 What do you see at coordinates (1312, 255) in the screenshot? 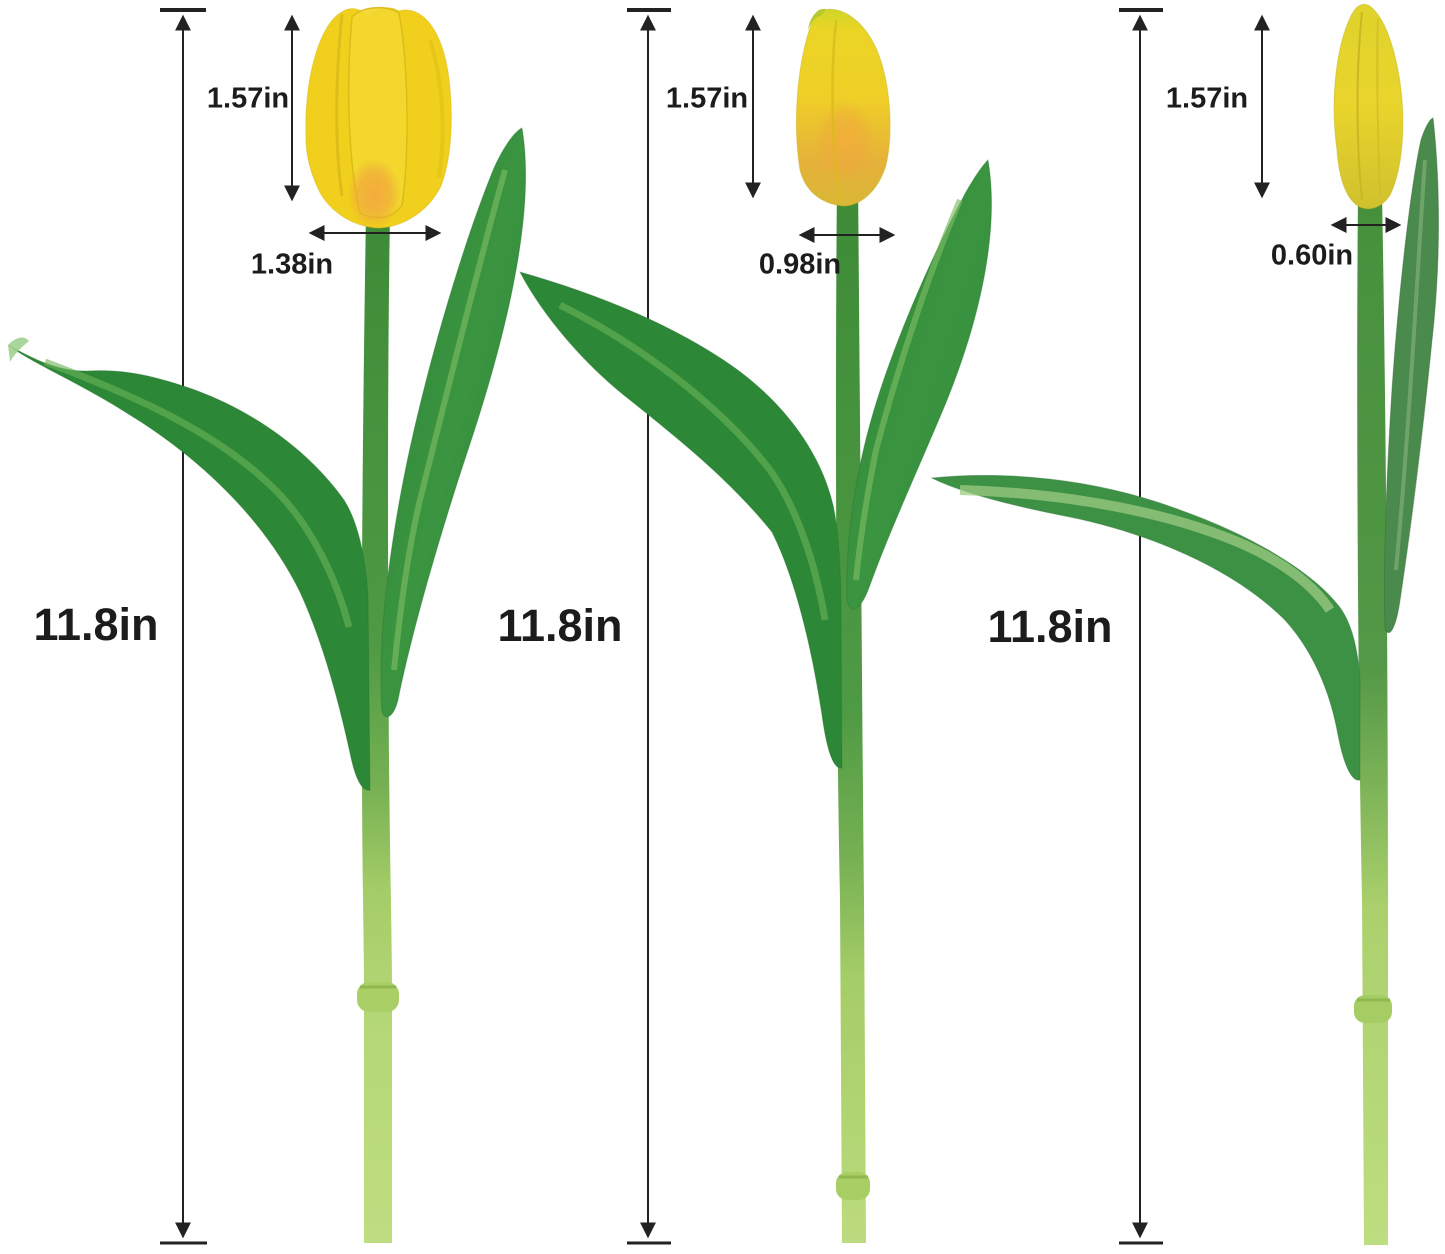
I see `flower-width-label-3: 0.60in` at bounding box center [1312, 255].